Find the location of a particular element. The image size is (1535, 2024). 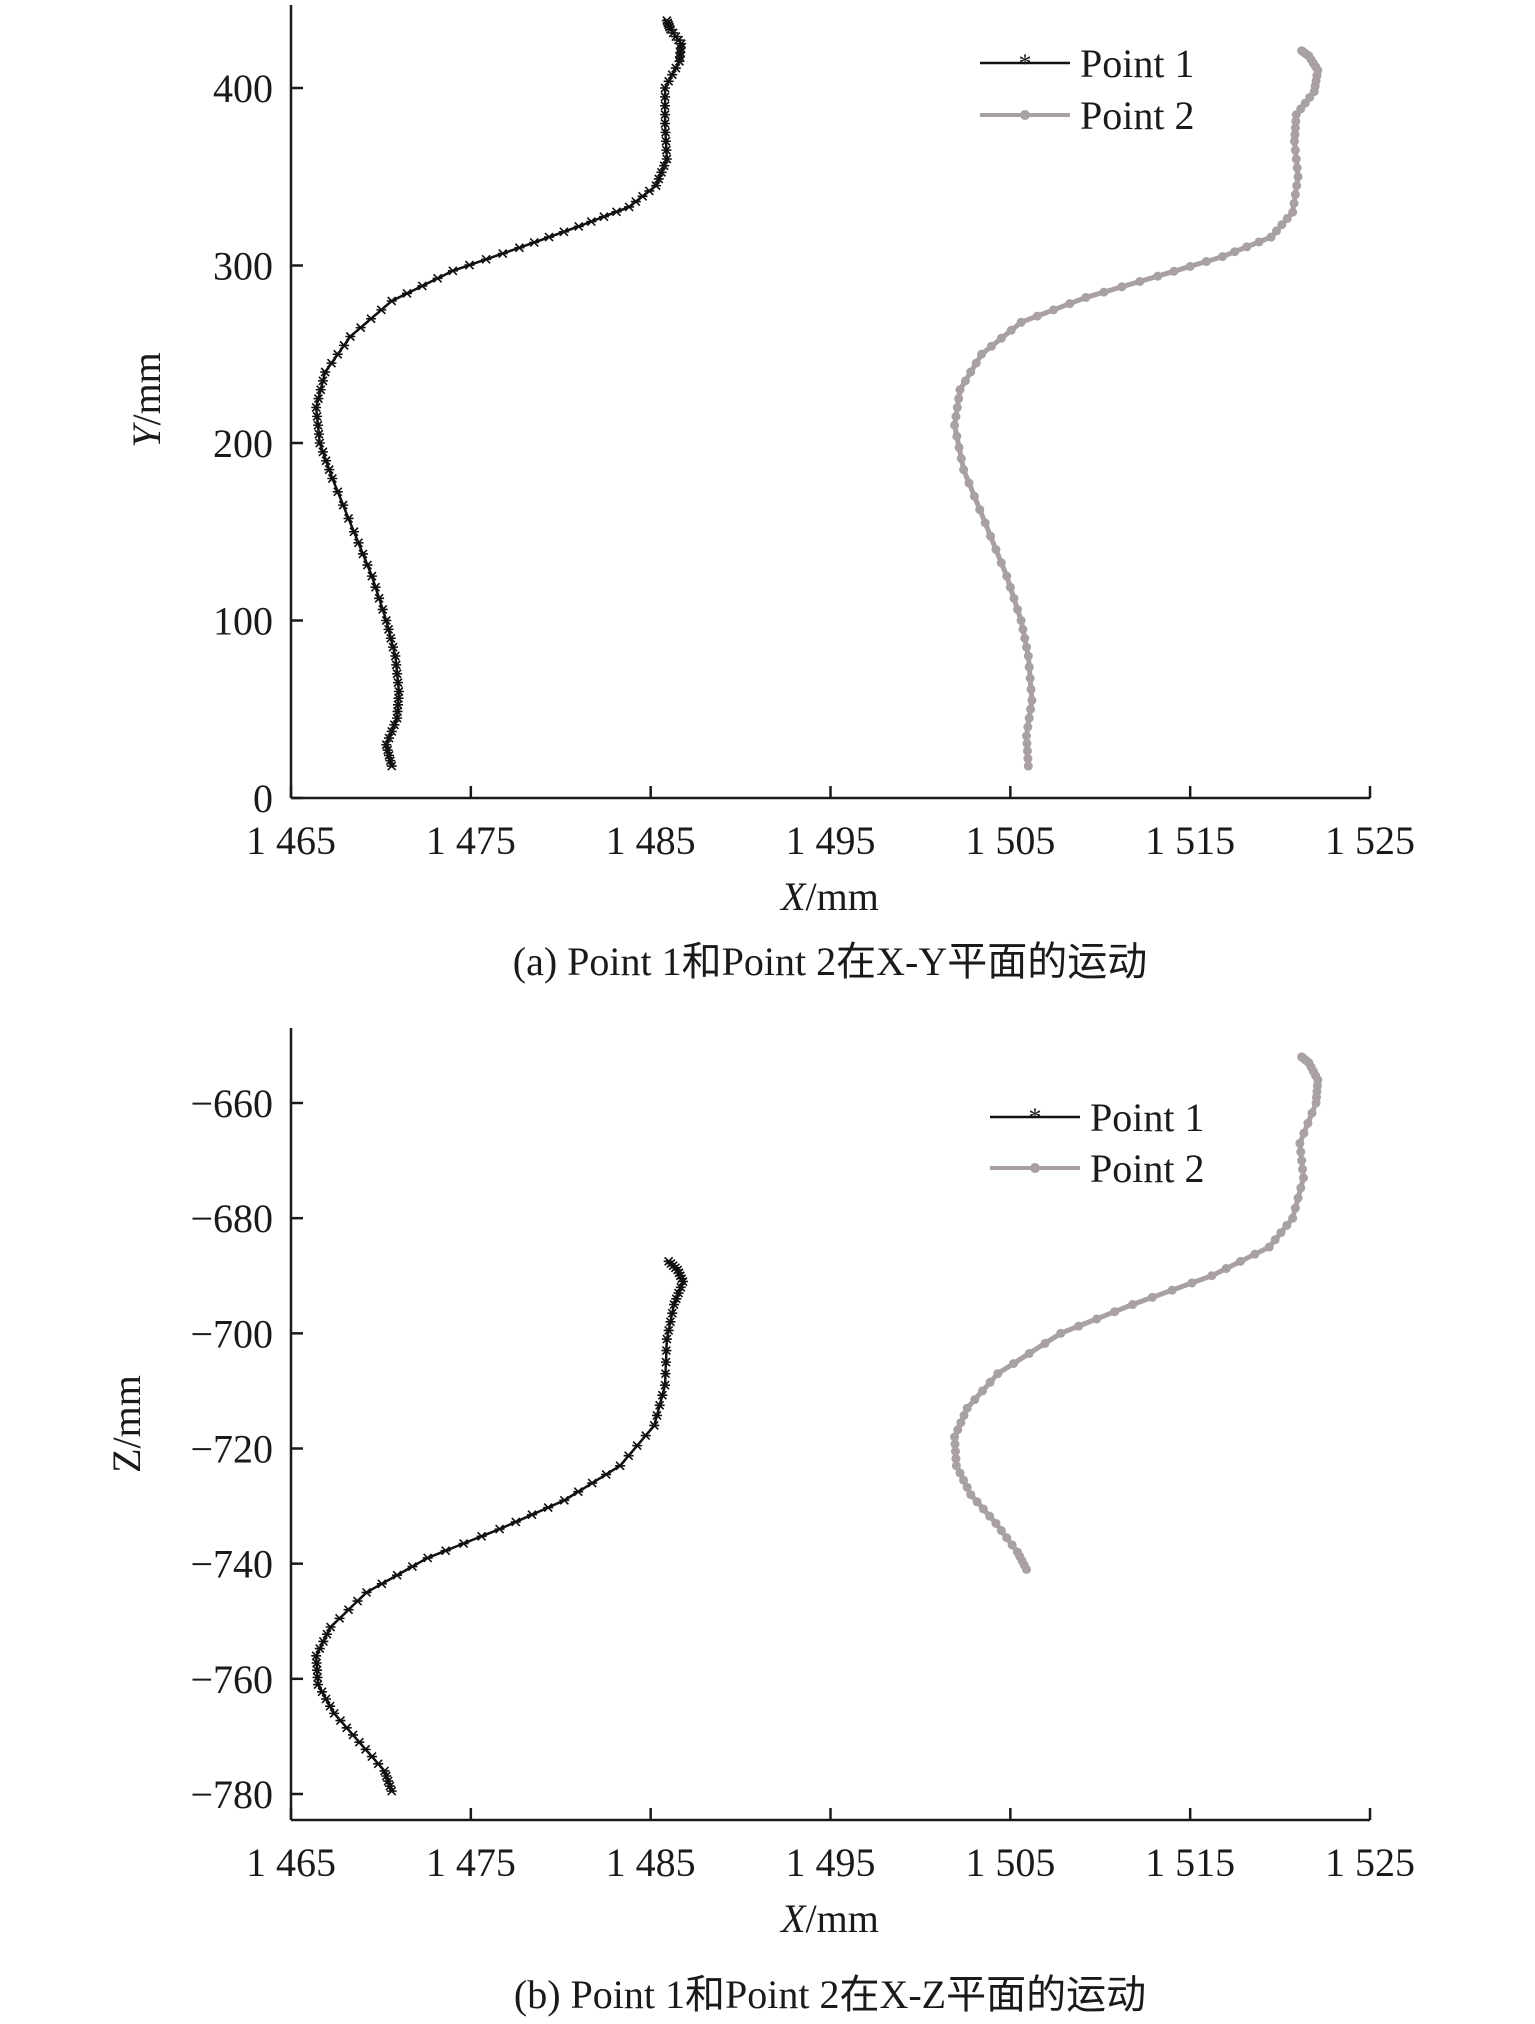

panel-a-x-axis-title: X/mm is located at coordinates (829, 896).